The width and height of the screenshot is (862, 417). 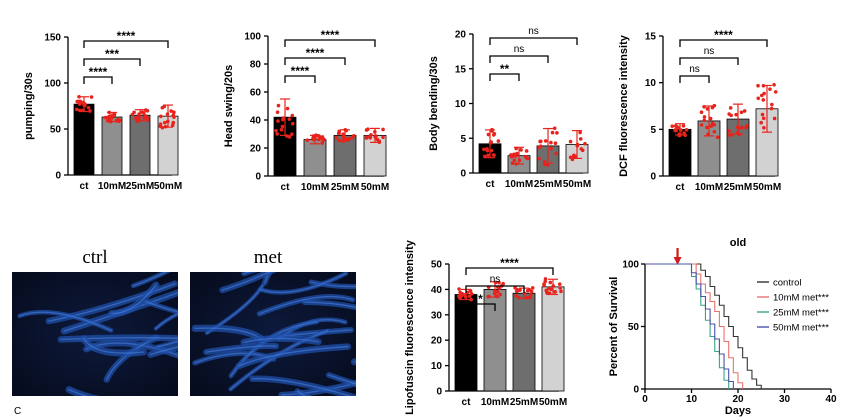 I want to click on y-tick-label: 5, so click(x=653, y=130).